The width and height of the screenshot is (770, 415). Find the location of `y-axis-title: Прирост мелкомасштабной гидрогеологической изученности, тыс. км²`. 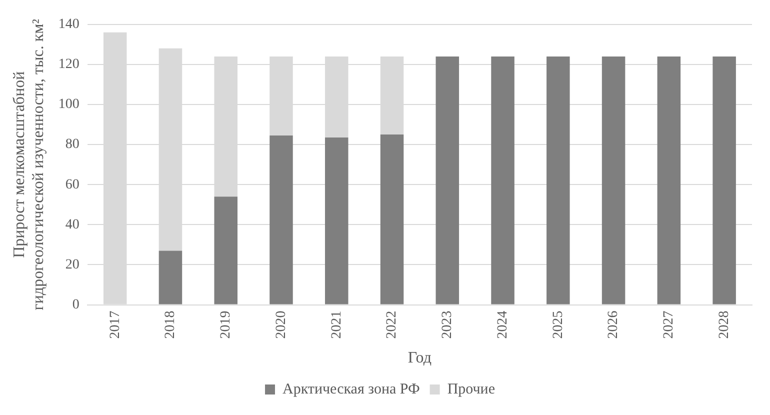

y-axis-title: Прирост мелкомасштабной гидрогеологической изученности, тыс. км² is located at coordinates (29, 164).